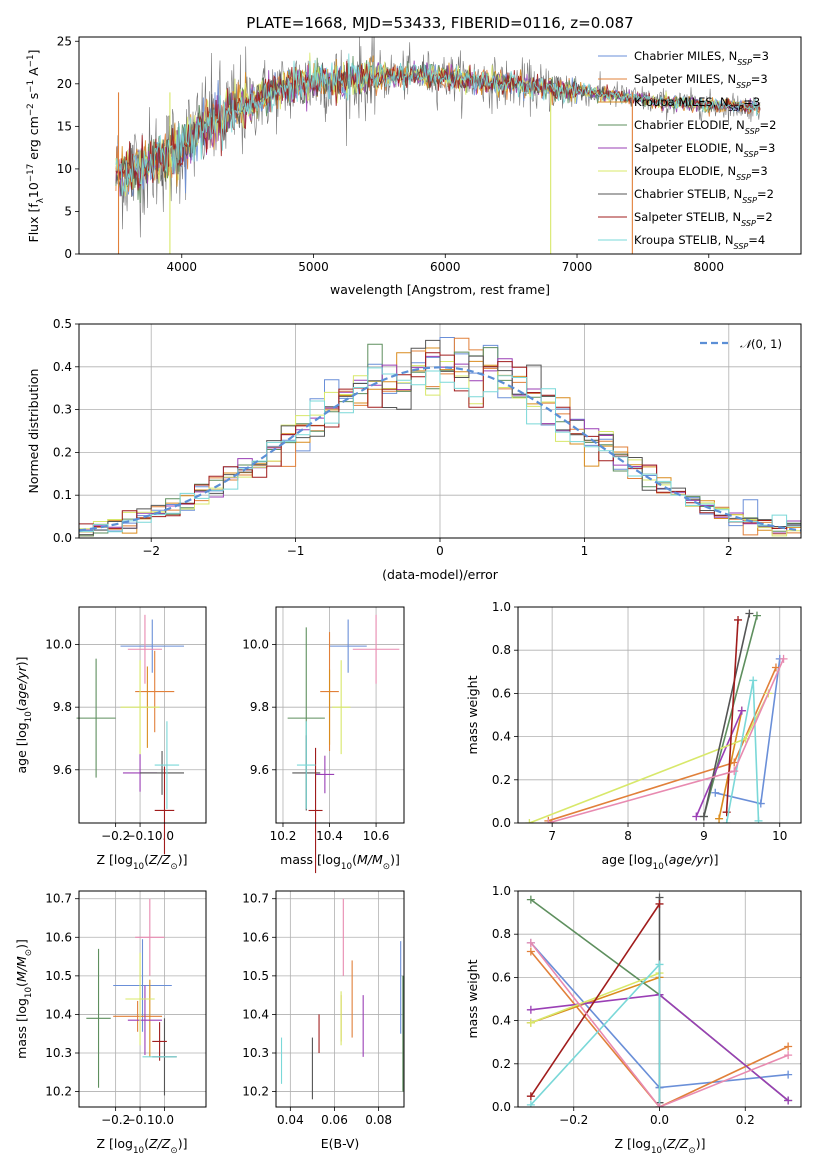 The width and height of the screenshot is (819, 1174). I want to click on age_vs_Z-ytick-label: 9.6, so click(62, 770).